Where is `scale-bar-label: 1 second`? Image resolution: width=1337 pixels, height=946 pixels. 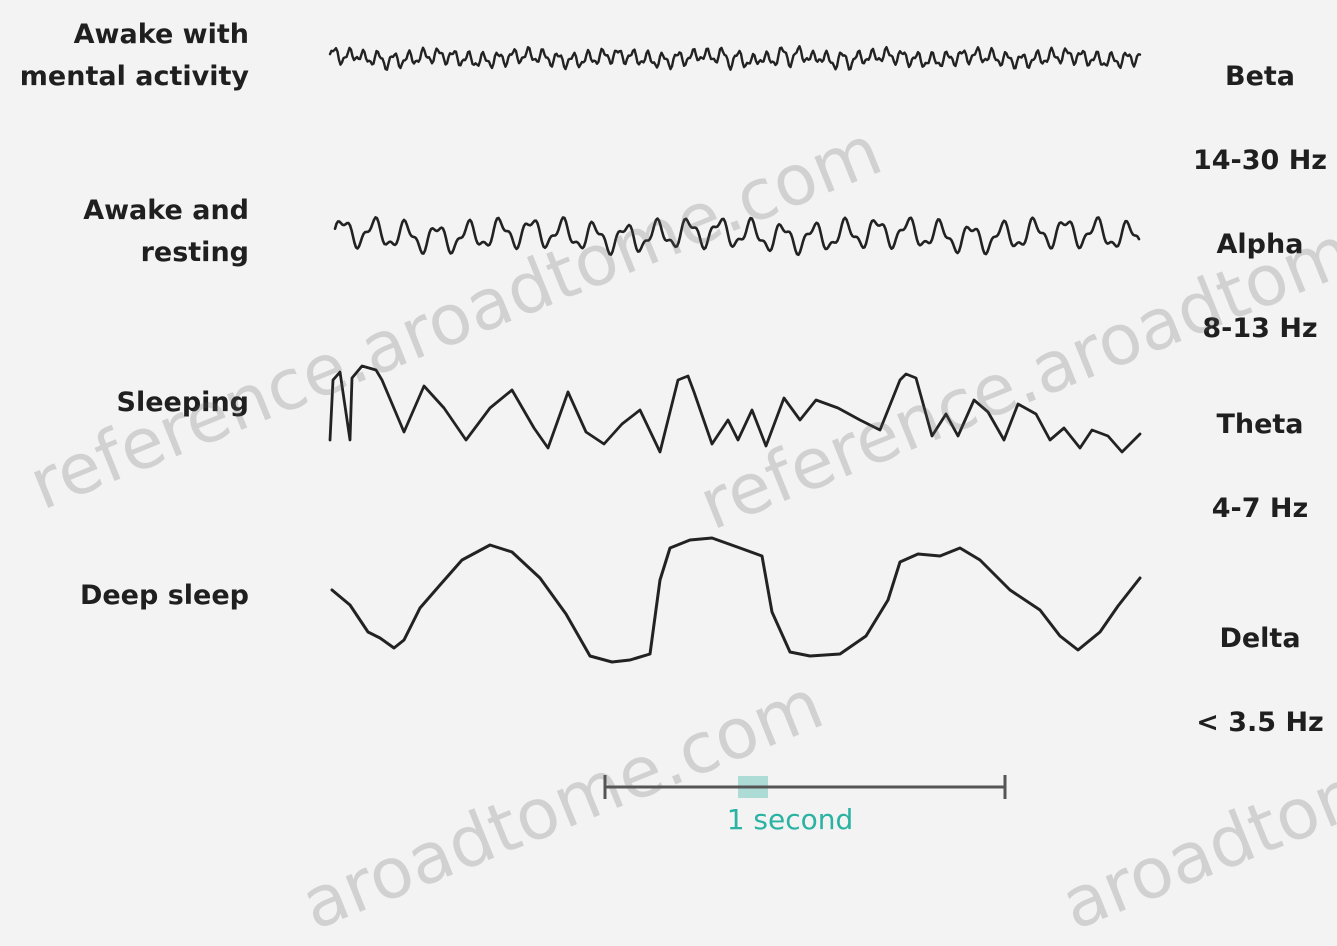
scale-bar-label: 1 second is located at coordinates (790, 819).